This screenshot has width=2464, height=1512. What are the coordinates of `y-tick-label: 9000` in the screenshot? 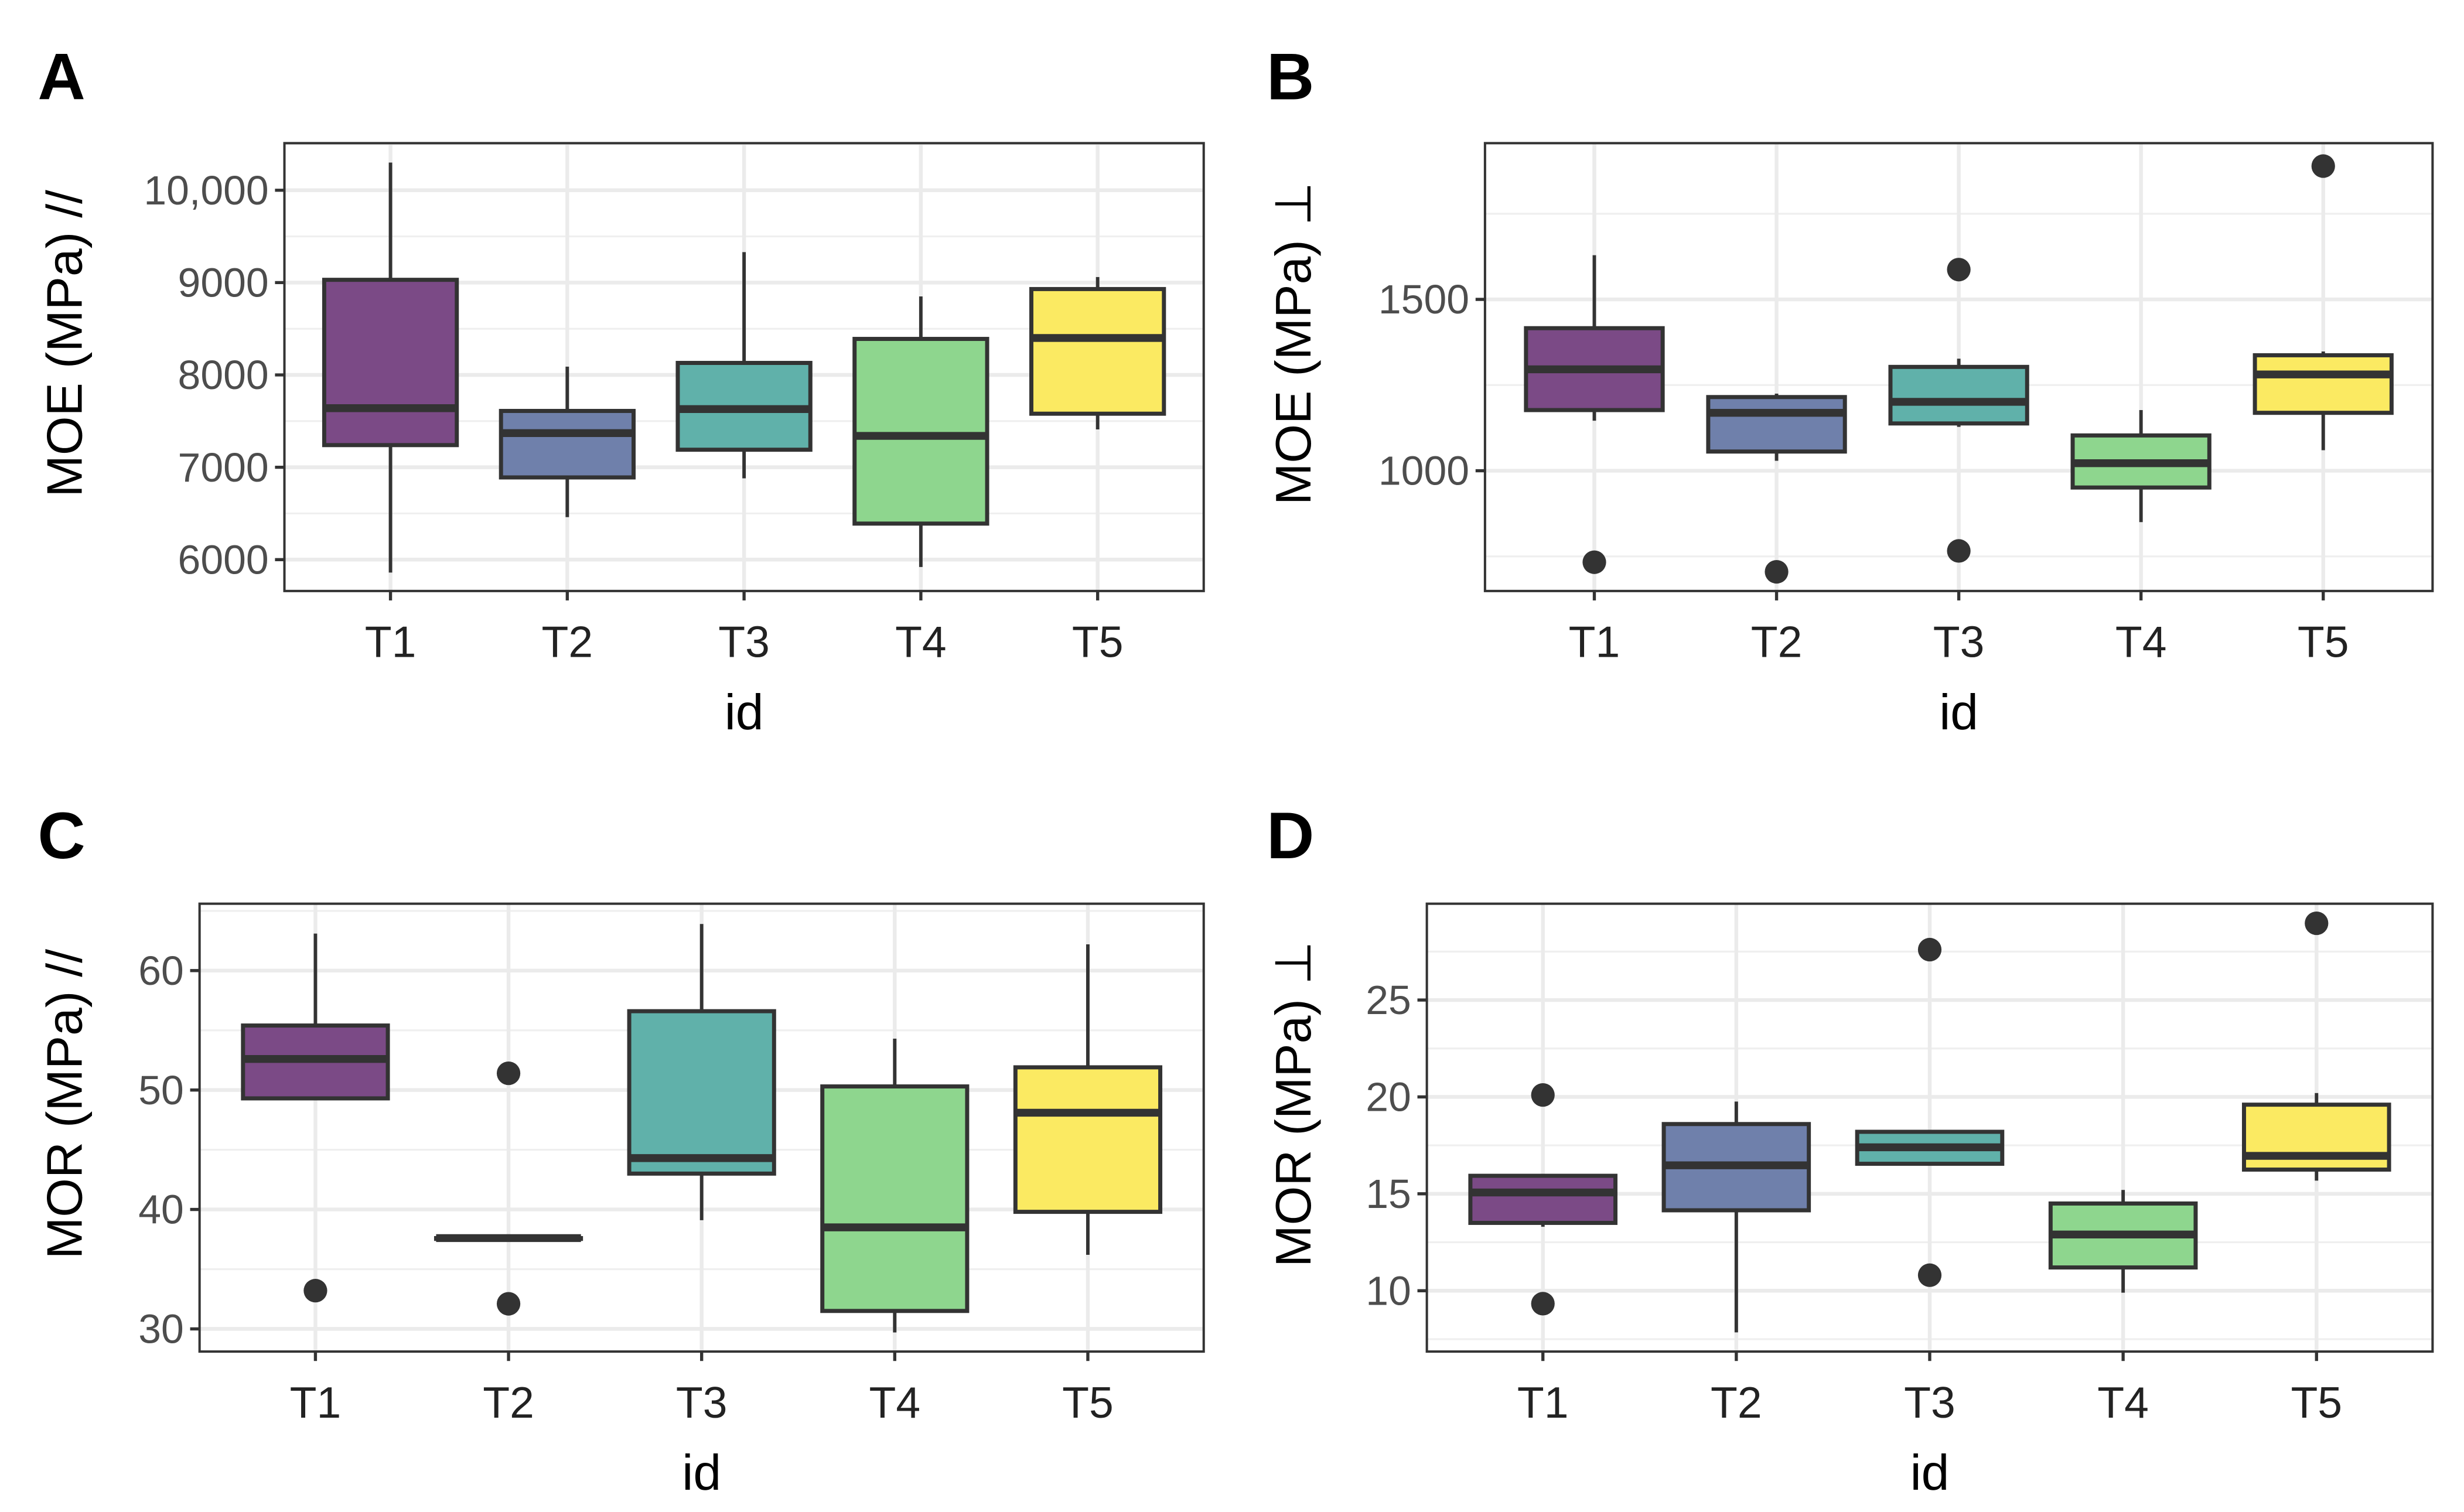 It's located at (223, 283).